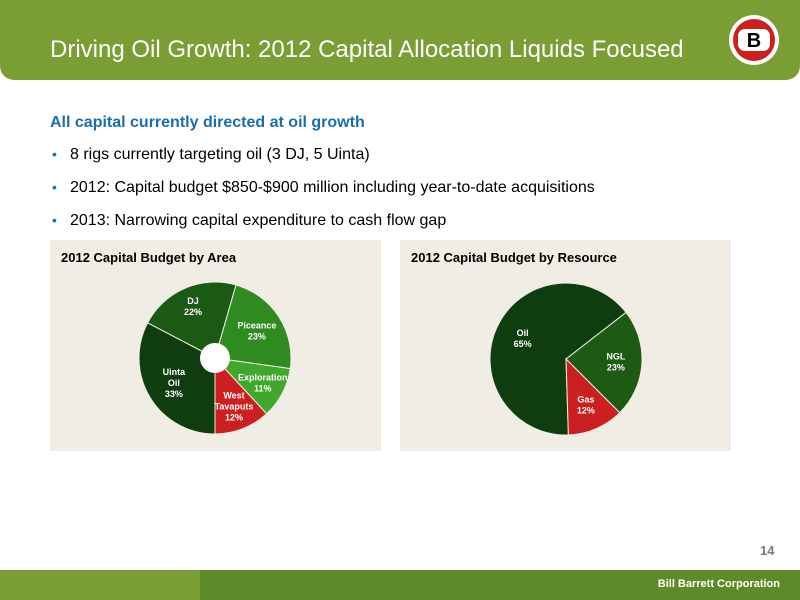 The height and width of the screenshot is (600, 800). I want to click on pie-label-west-tavaputs: West Tavaputs 12%, so click(234, 406).